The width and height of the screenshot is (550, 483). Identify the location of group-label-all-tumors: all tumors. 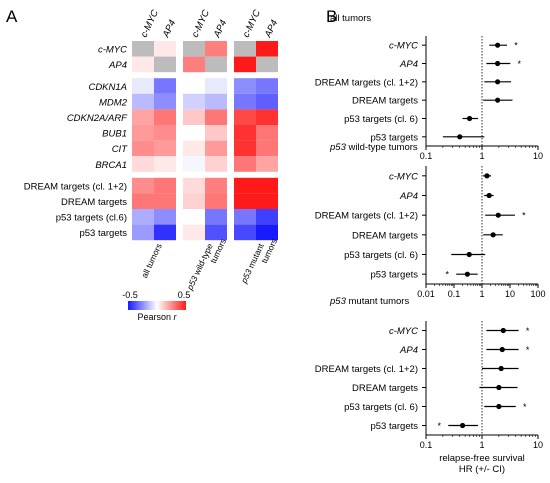
(151, 261).